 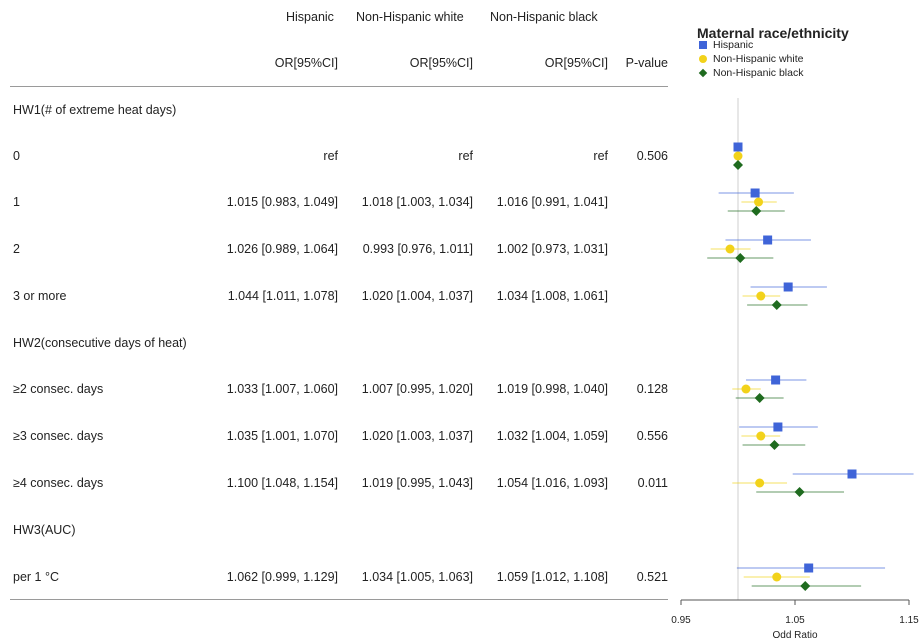 What do you see at coordinates (16, 249) in the screenshot?
I see `row-label: 2` at bounding box center [16, 249].